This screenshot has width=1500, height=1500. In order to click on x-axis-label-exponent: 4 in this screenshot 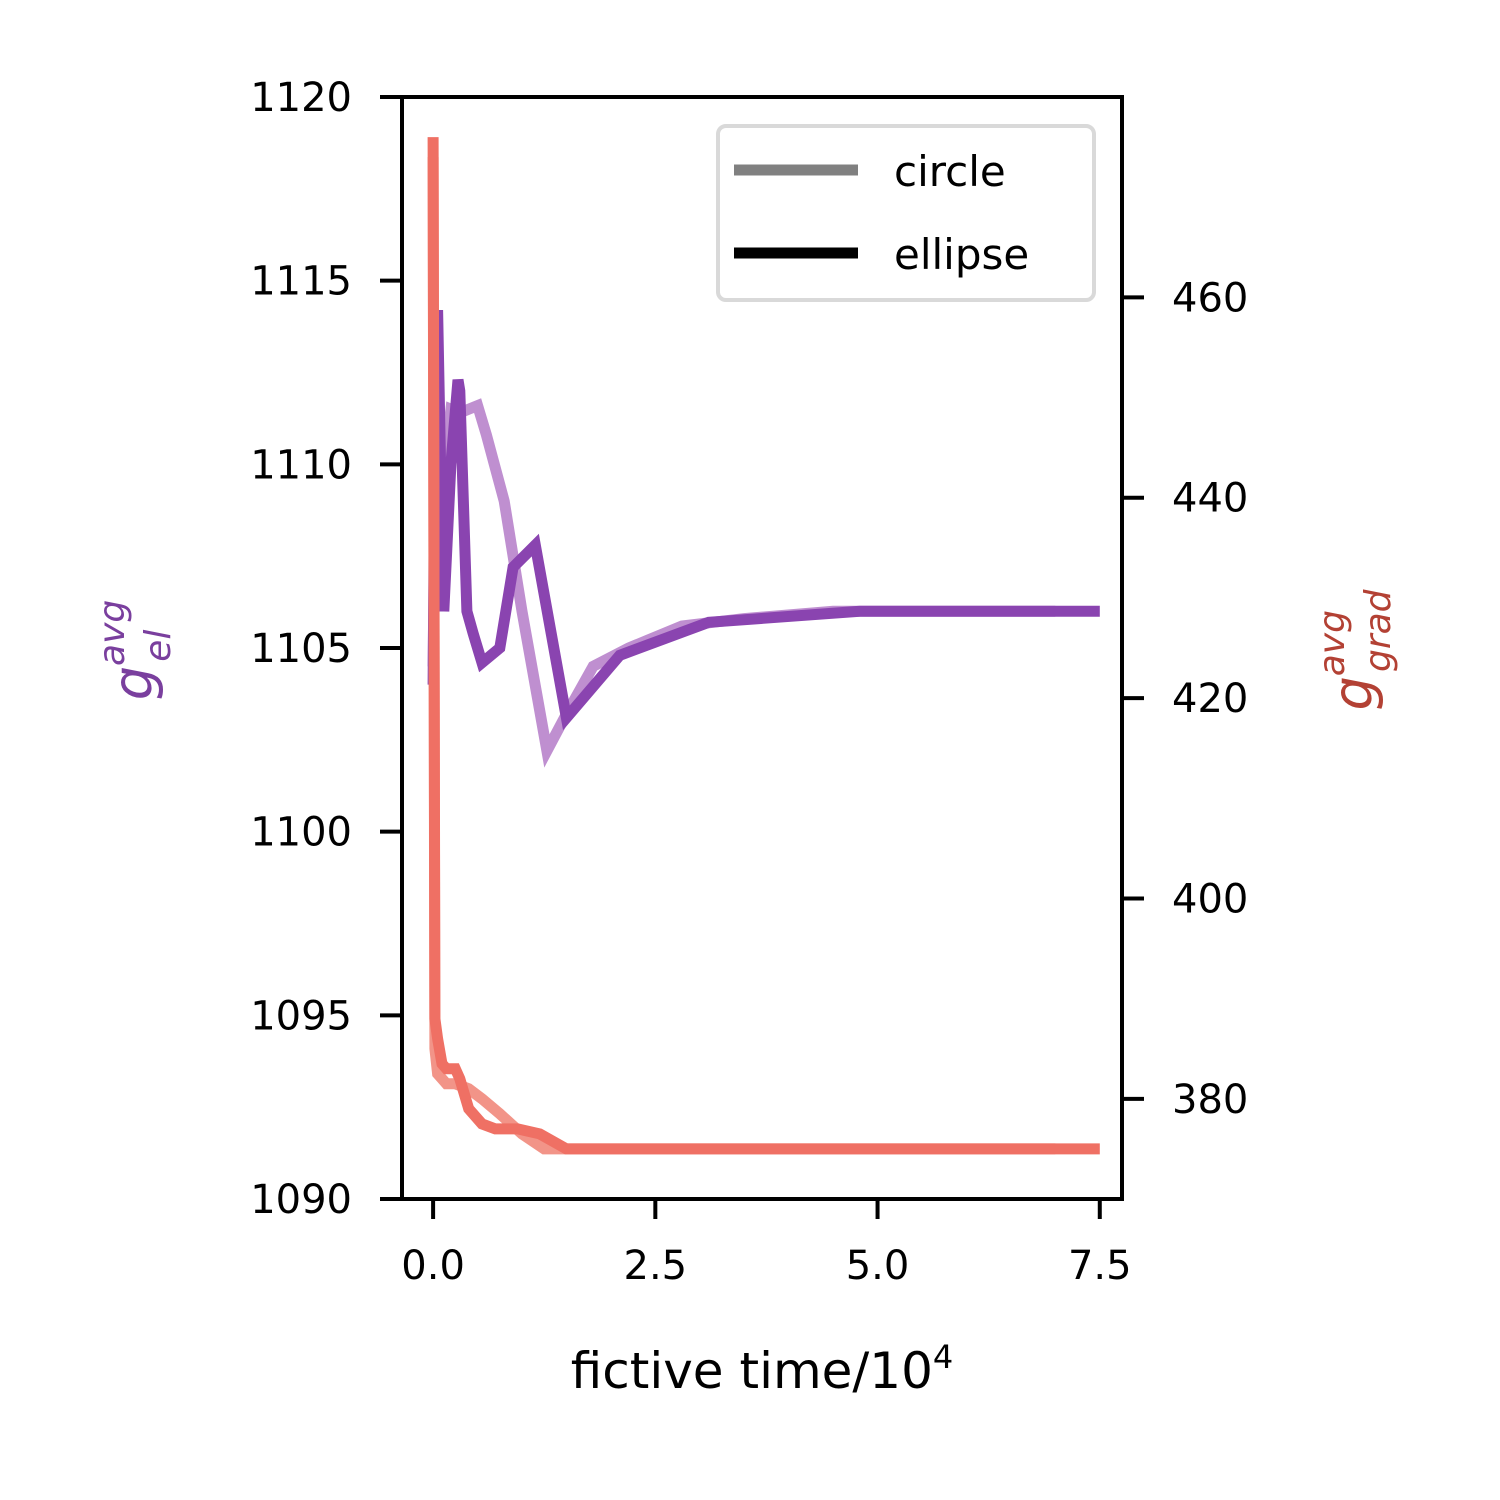, I will do `click(943, 1357)`.